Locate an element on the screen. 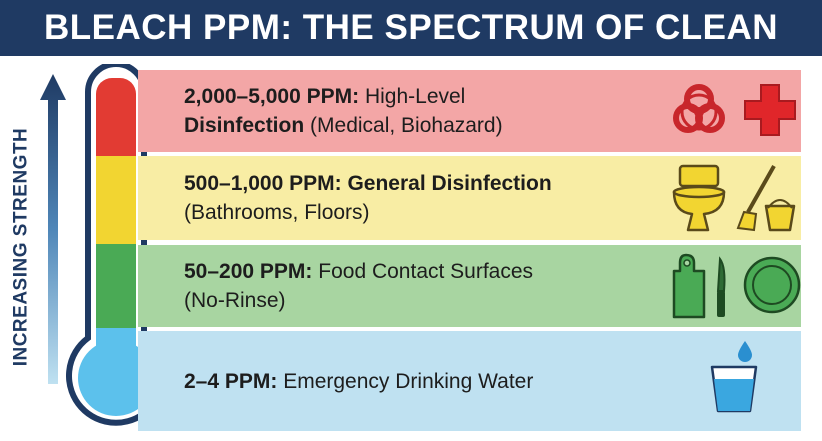  thermo-segment-green is located at coordinates (116, 286).